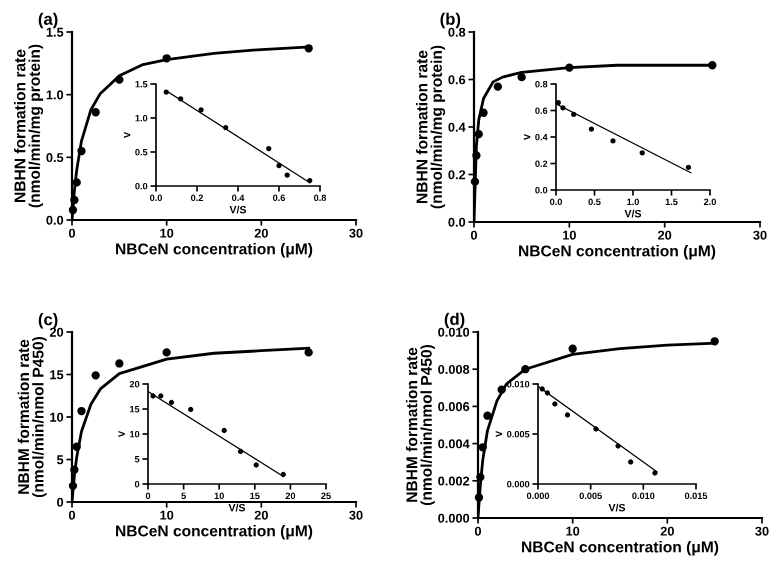  What do you see at coordinates (454, 320) in the screenshot?
I see `chart-title: (d)` at bounding box center [454, 320].